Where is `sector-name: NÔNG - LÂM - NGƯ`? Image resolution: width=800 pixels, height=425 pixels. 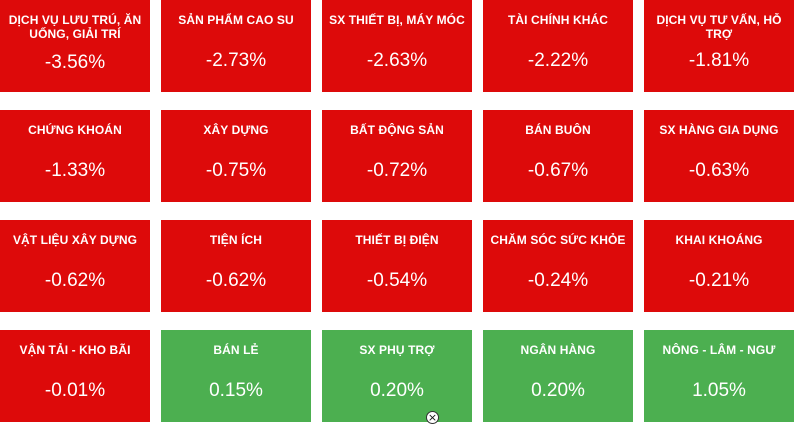
sector-name: NÔNG - LÂM - NGƯ is located at coordinates (719, 350).